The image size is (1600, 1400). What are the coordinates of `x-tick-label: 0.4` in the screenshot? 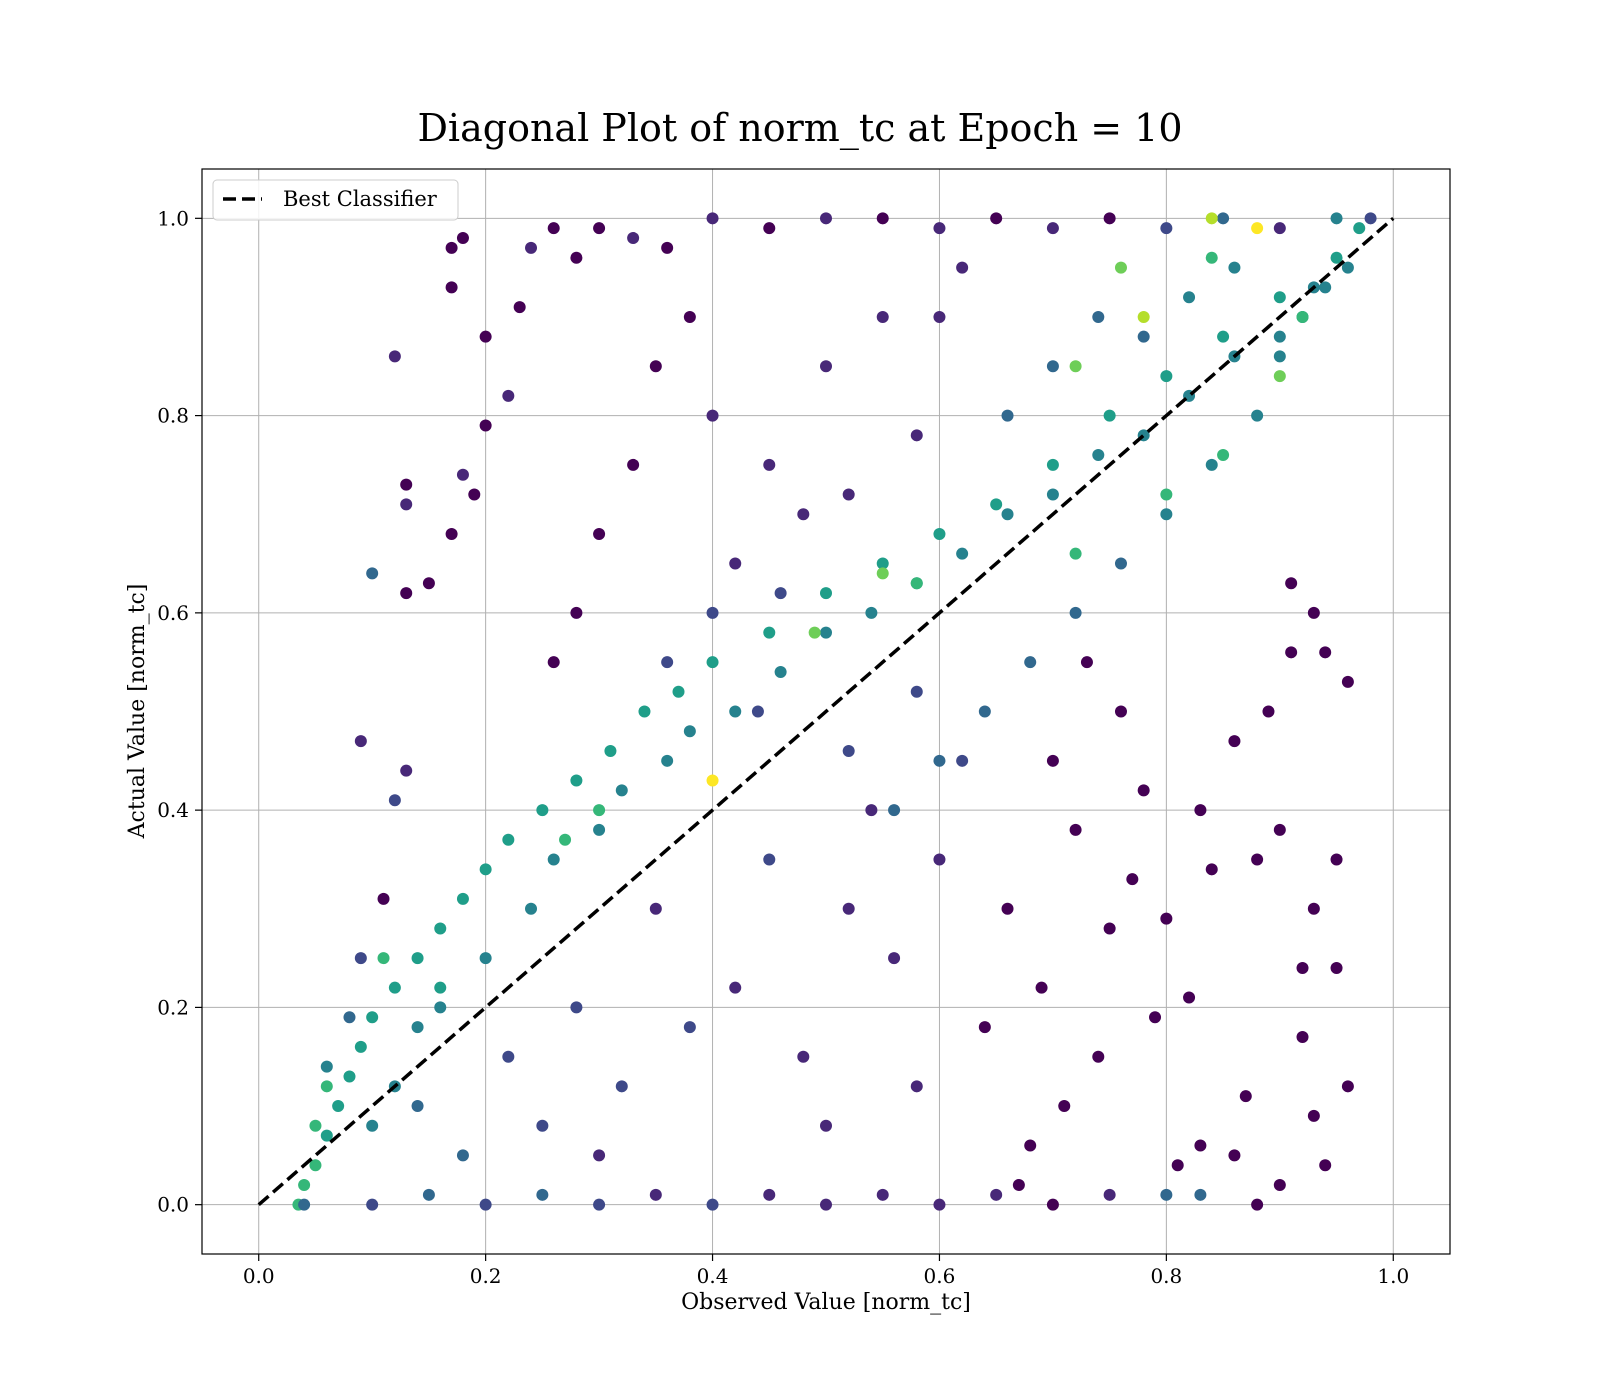 It's located at (713, 1276).